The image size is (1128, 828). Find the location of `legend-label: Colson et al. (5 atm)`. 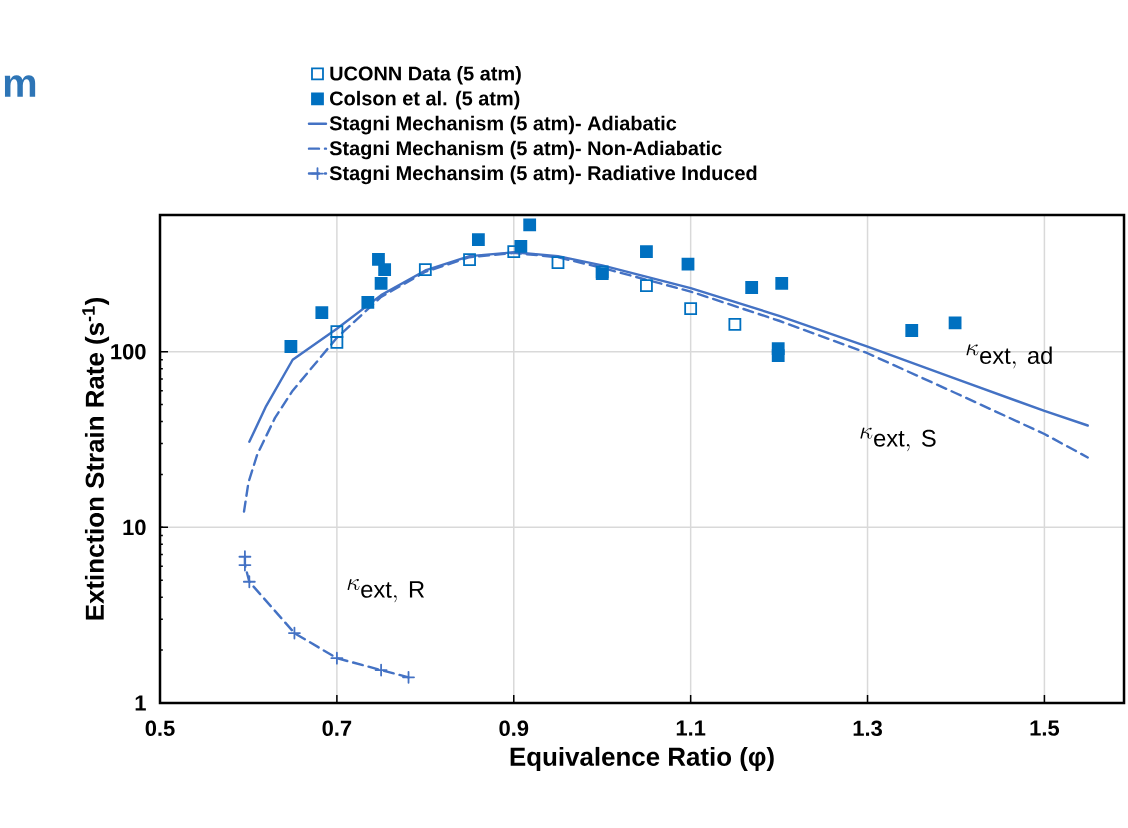

legend-label: Colson et al. (5 atm) is located at coordinates (425, 100).